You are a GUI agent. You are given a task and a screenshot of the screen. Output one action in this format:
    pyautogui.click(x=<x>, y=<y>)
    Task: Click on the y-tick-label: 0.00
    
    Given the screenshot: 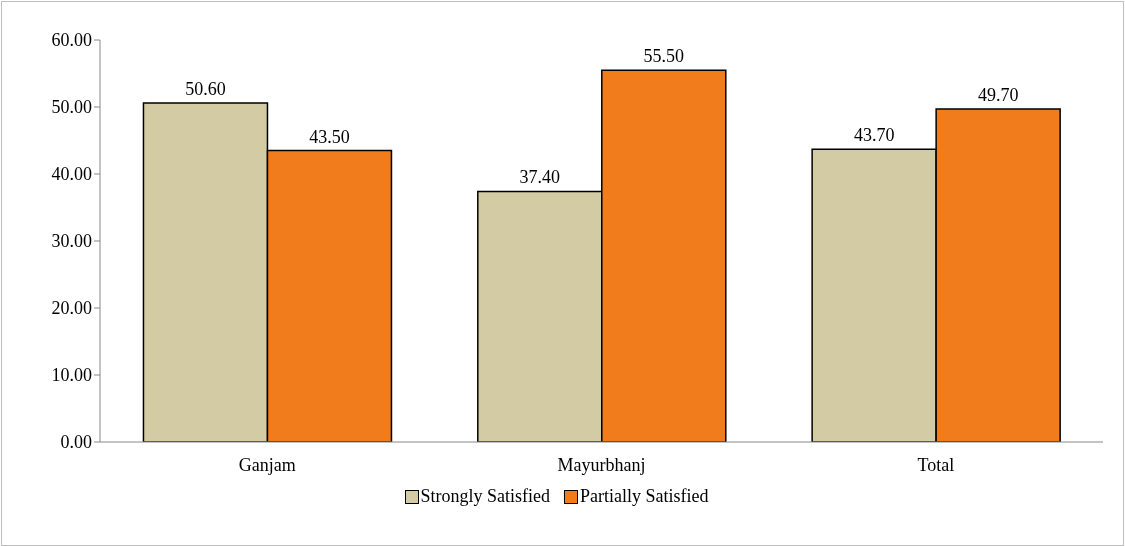 What is the action you would take?
    pyautogui.click(x=76, y=442)
    